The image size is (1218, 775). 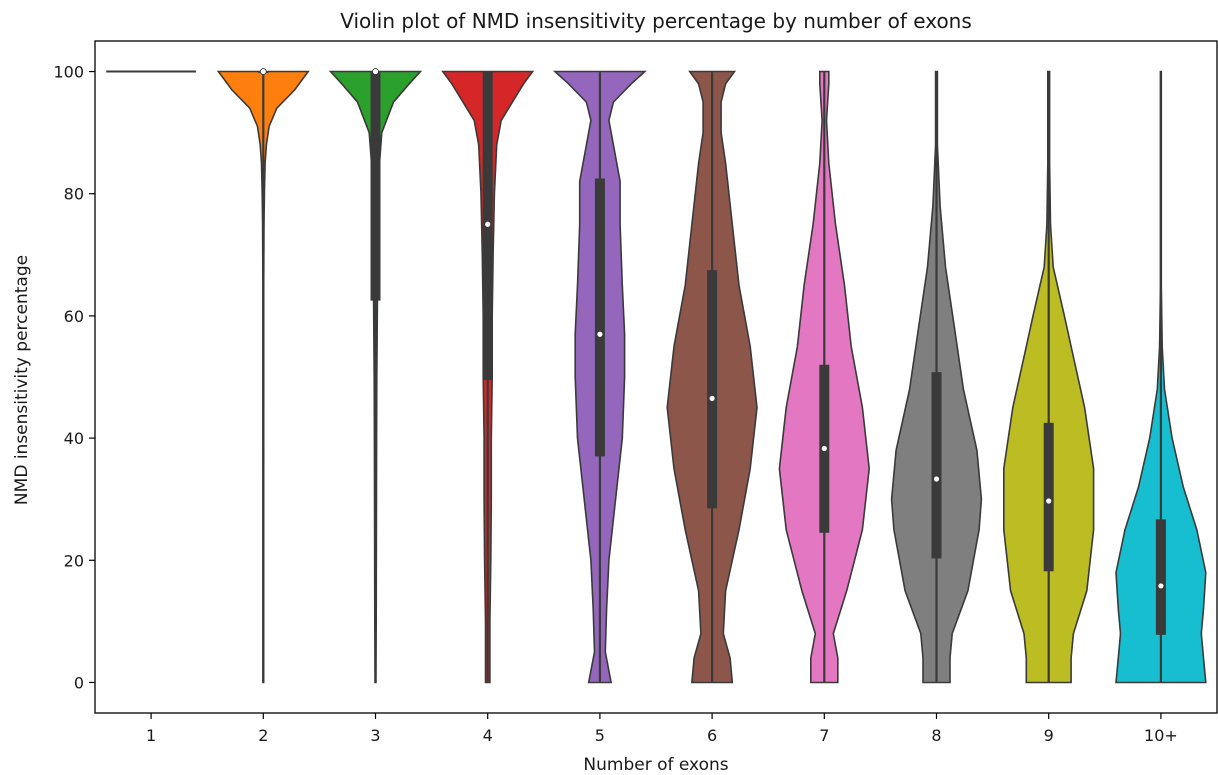 I want to click on x-axis-ticks: 1 2 3 4 5 6 7 8 9 10+, so click(x=662, y=729).